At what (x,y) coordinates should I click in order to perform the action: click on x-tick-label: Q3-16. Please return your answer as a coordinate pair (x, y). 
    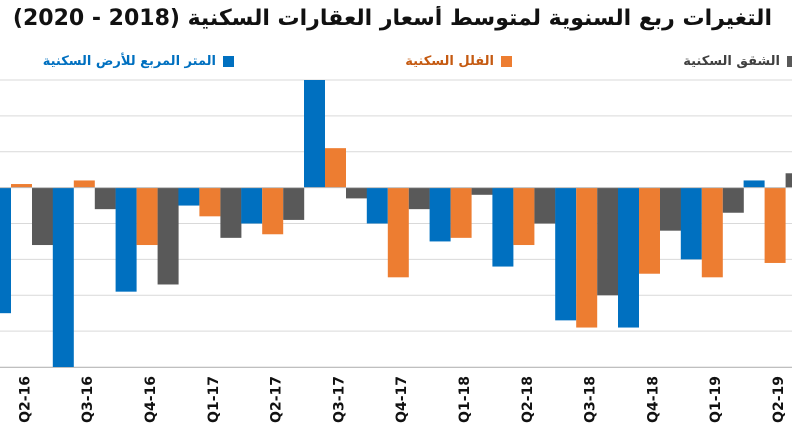
    Looking at the image, I should click on (88, 399).